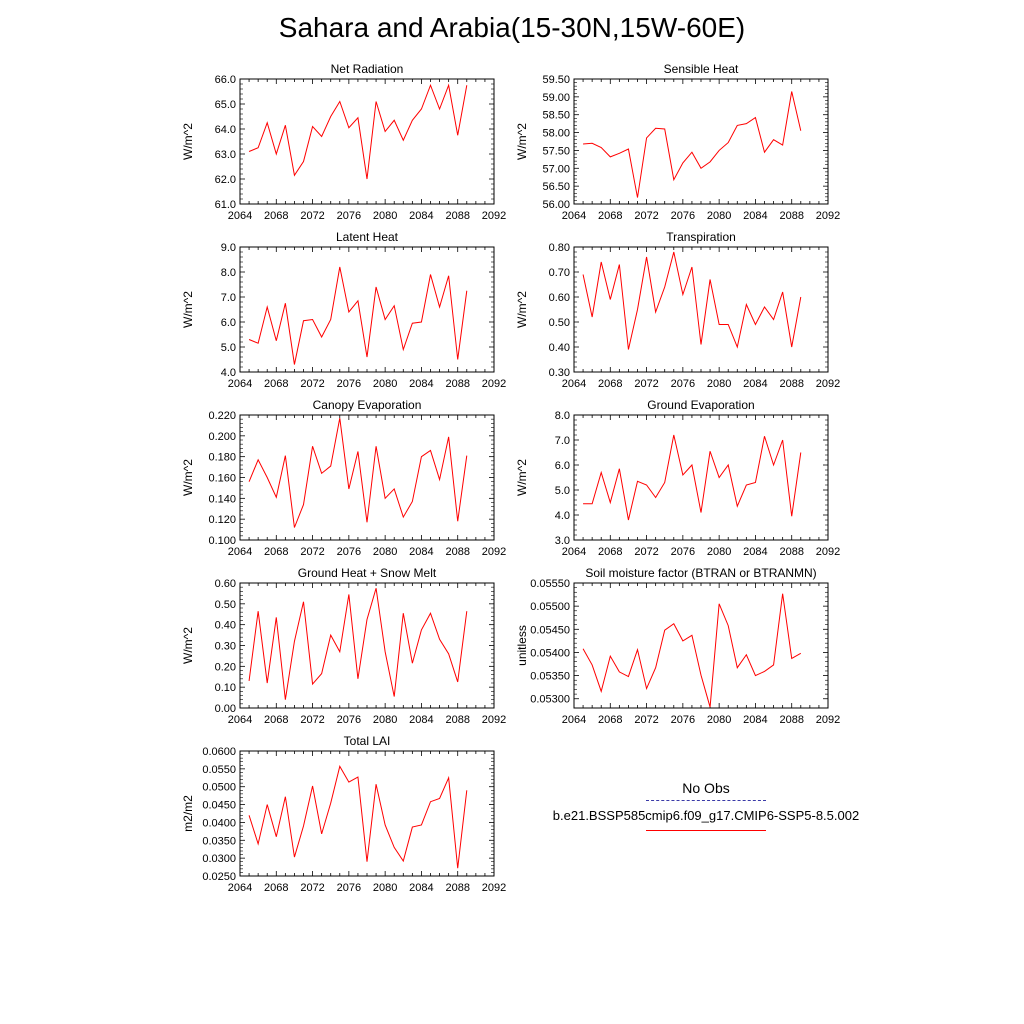 This screenshot has width=1024, height=1024. I want to click on page-title: Sahara and Arabia(15-30N,15W-60E), so click(512, 27).